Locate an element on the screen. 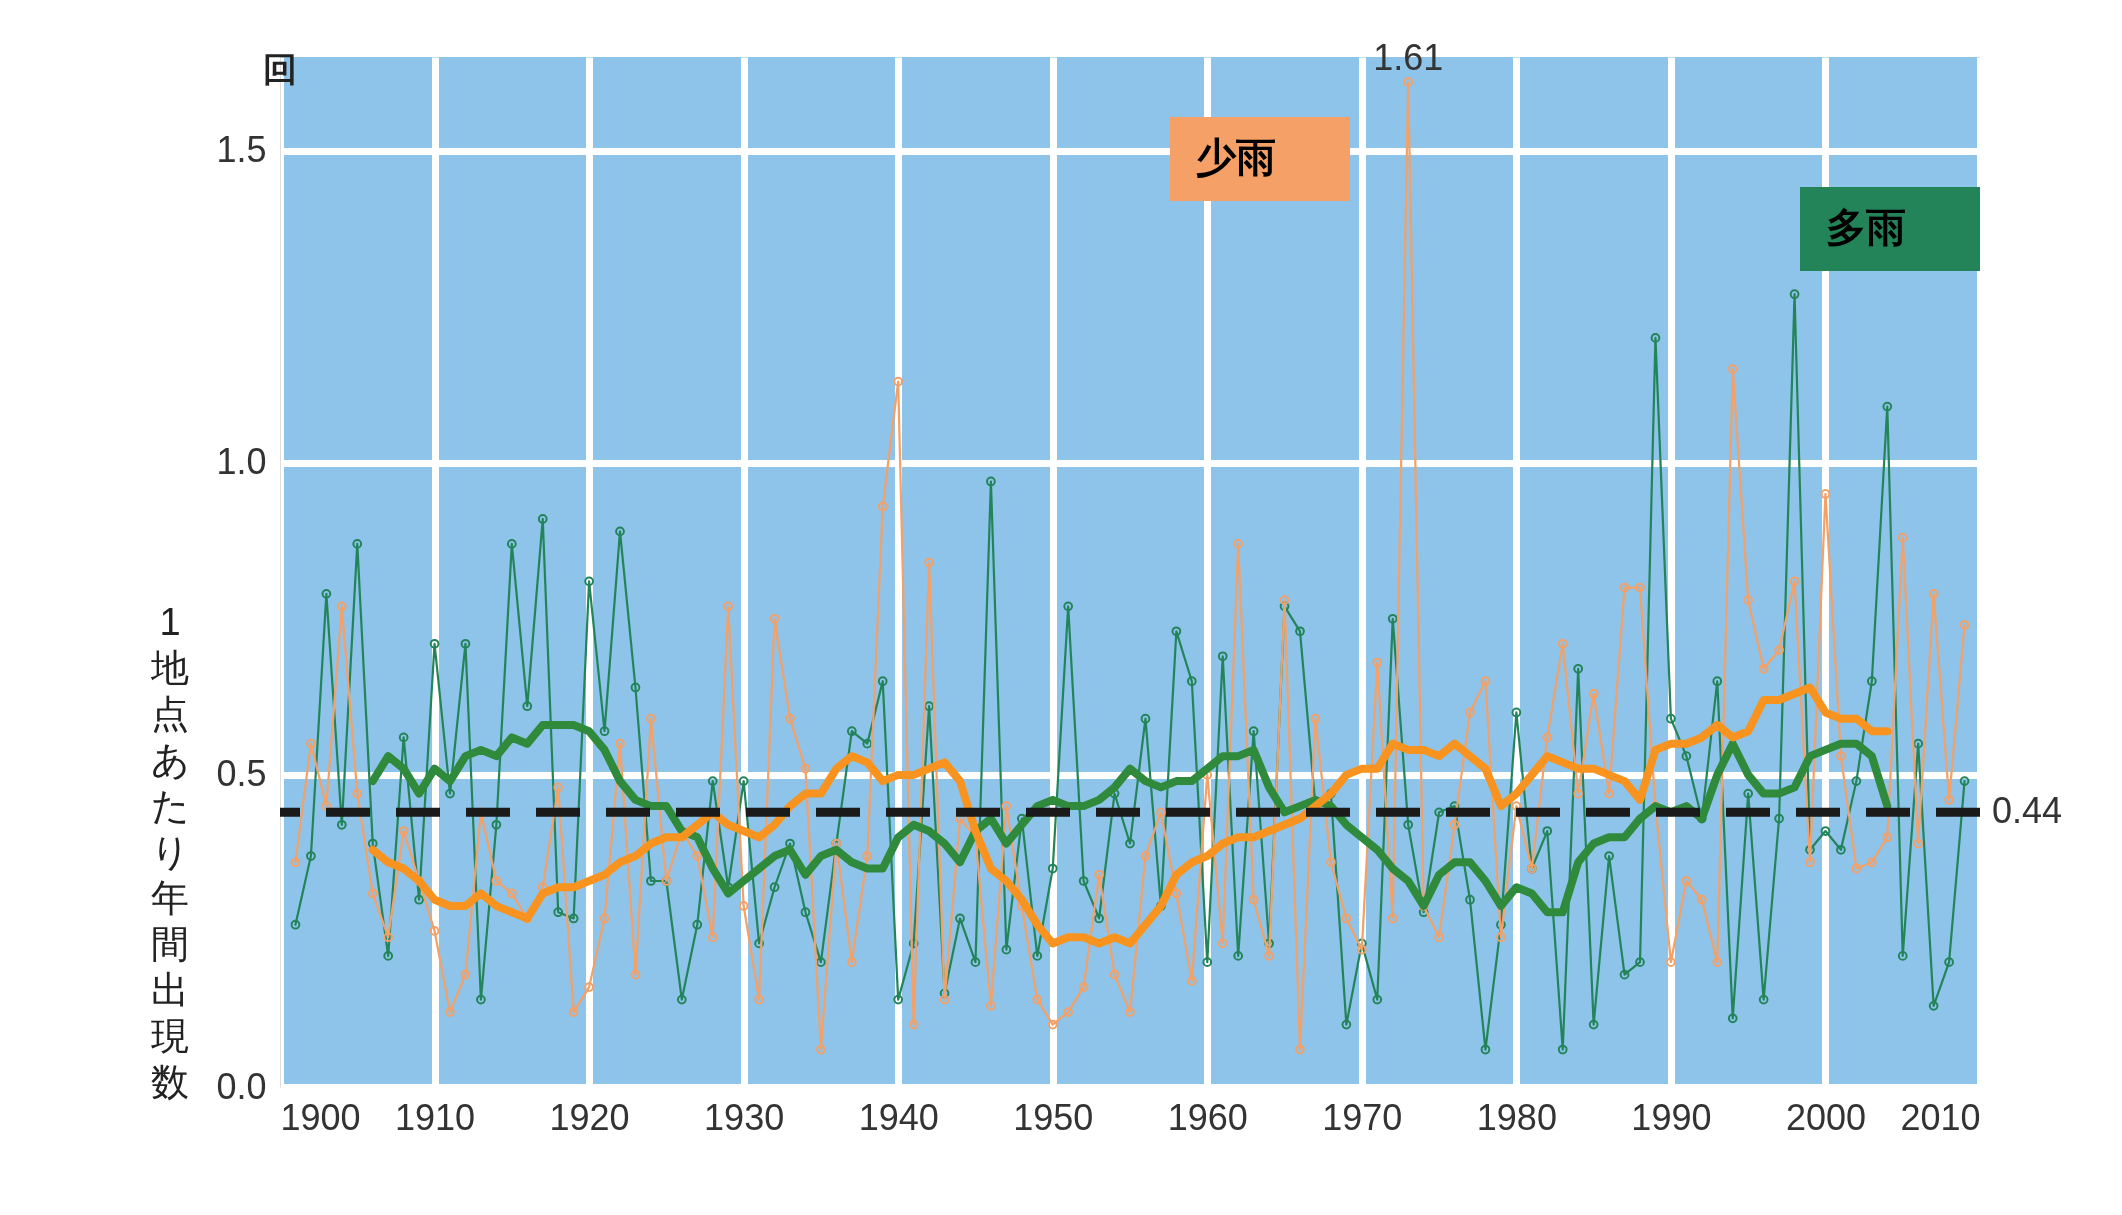 The width and height of the screenshot is (2122, 1215). x-tick-label: 2010 is located at coordinates (1940, 1117).